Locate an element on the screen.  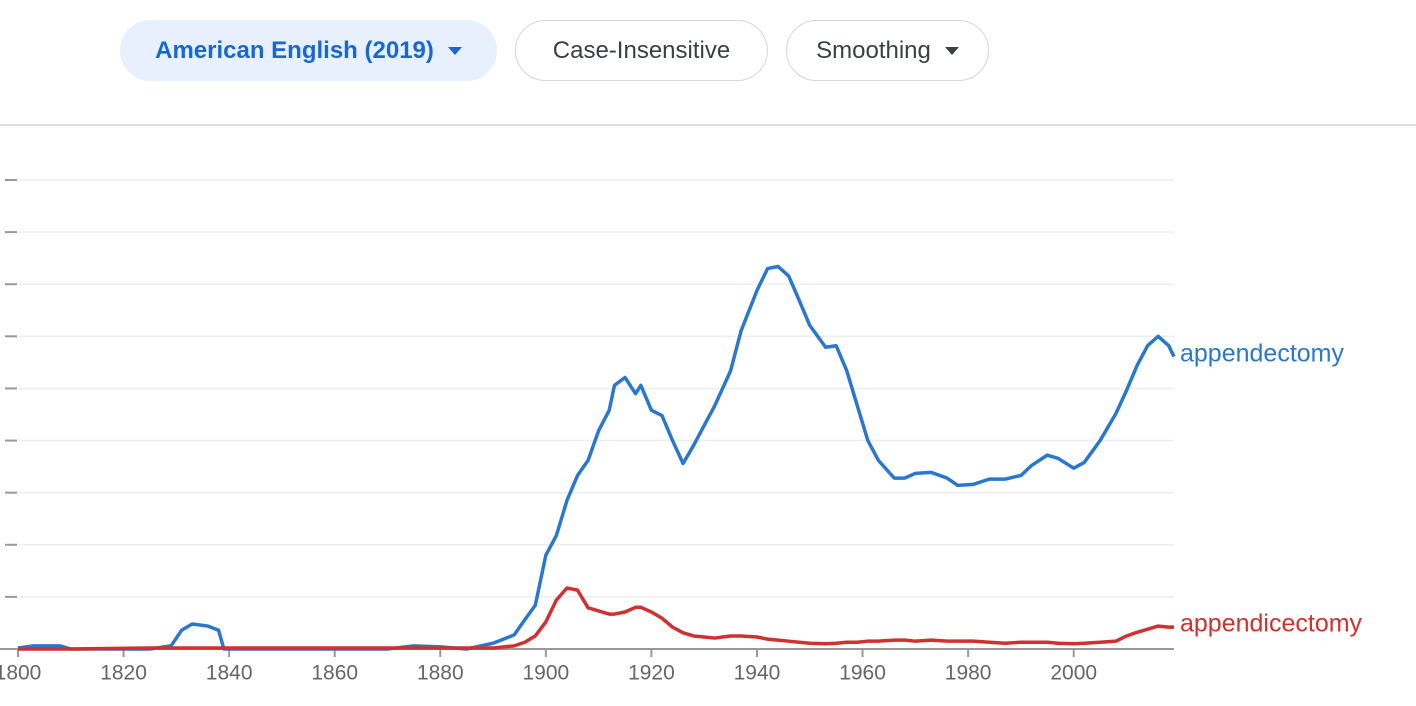
x-tick-label: 1960 is located at coordinates (862, 673).